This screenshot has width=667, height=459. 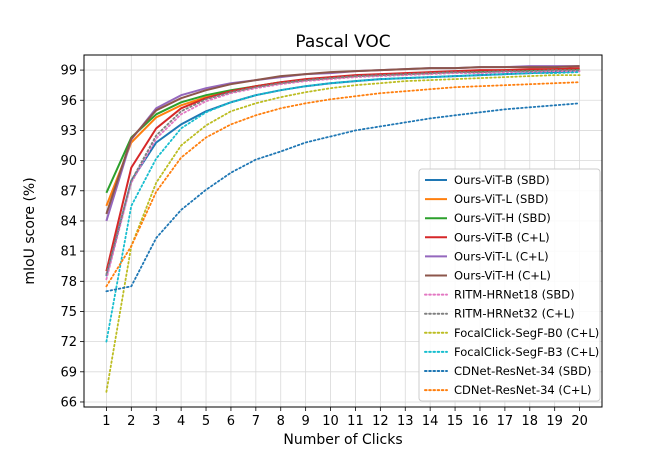 What do you see at coordinates (505, 421) in the screenshot?
I see `x-tick-label: 17` at bounding box center [505, 421].